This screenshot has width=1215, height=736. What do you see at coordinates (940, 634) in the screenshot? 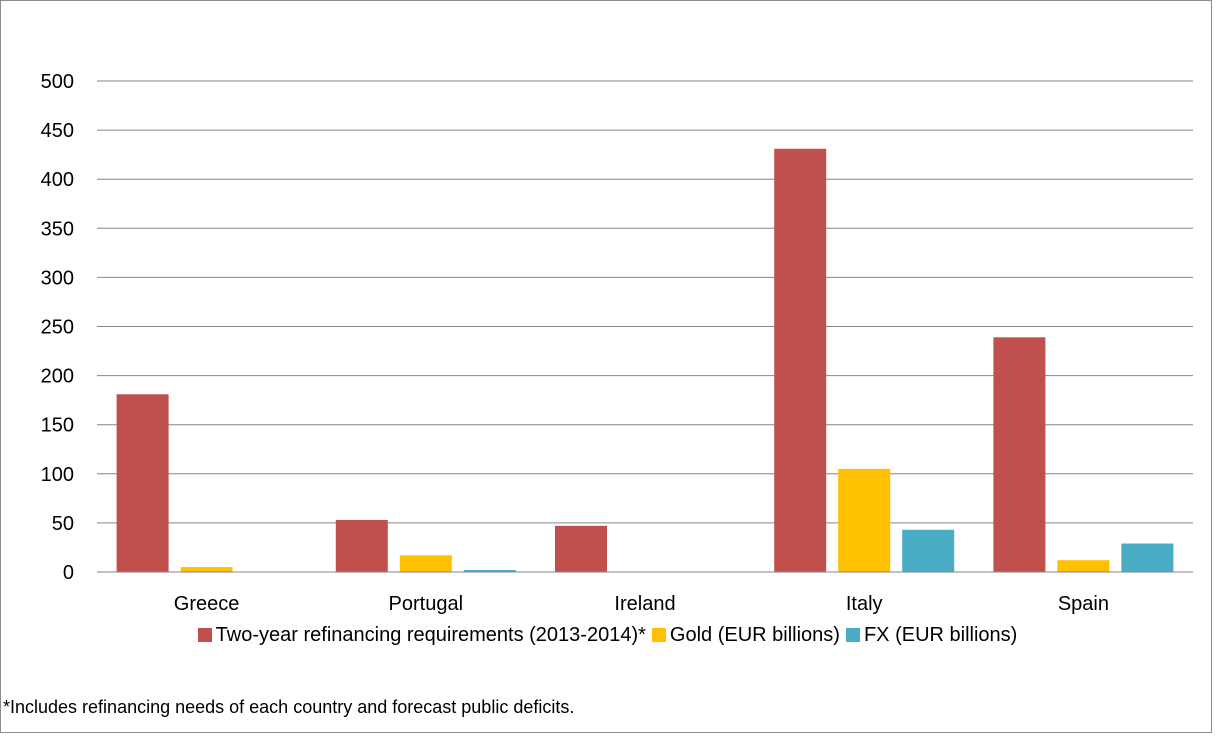
I see `legend-label-fx: FX (EUR billions)` at bounding box center [940, 634].